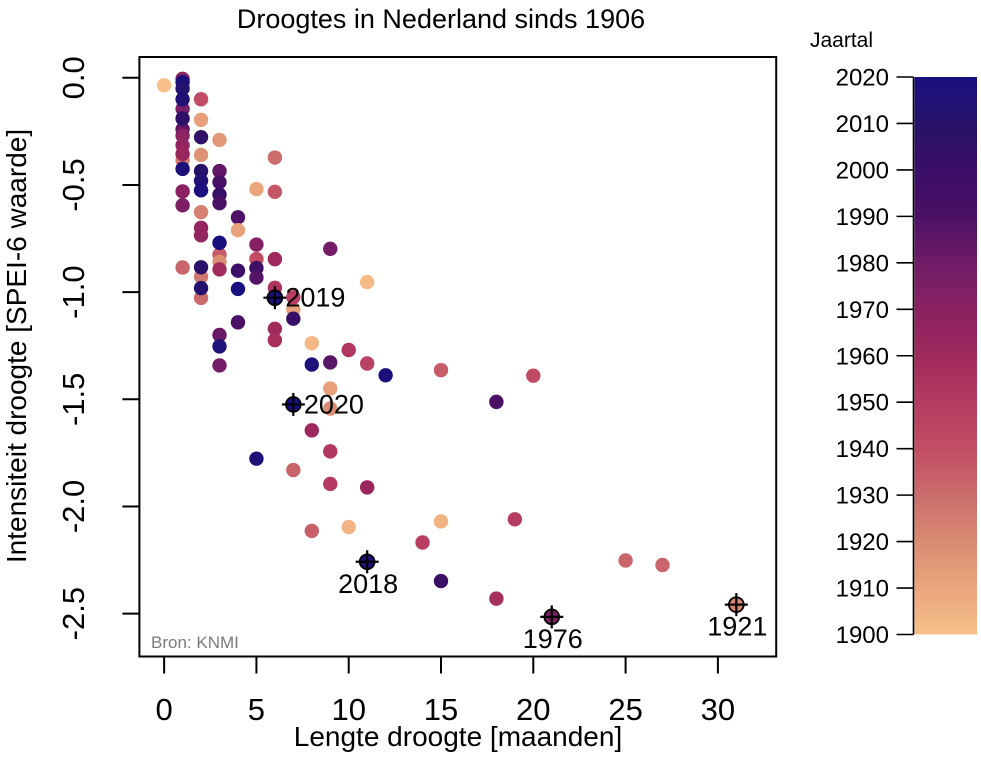 This screenshot has width=981, height=776. What do you see at coordinates (73, 77) in the screenshot?
I see `y-axis-tick-label: 0.0` at bounding box center [73, 77].